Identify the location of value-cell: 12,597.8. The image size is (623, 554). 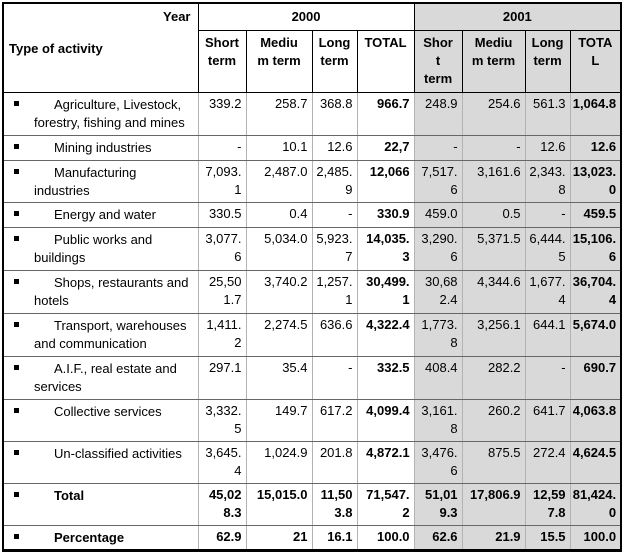
(547, 504).